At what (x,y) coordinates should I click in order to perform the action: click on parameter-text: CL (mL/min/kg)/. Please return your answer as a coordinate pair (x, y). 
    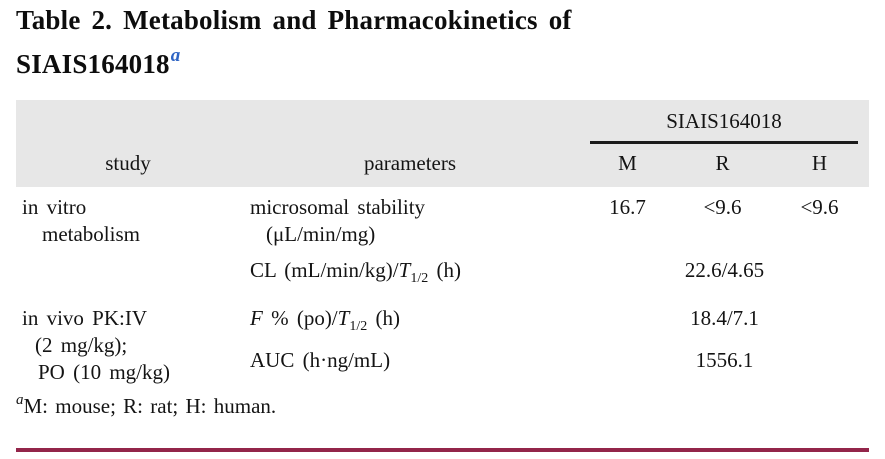
    Looking at the image, I should click on (324, 270).